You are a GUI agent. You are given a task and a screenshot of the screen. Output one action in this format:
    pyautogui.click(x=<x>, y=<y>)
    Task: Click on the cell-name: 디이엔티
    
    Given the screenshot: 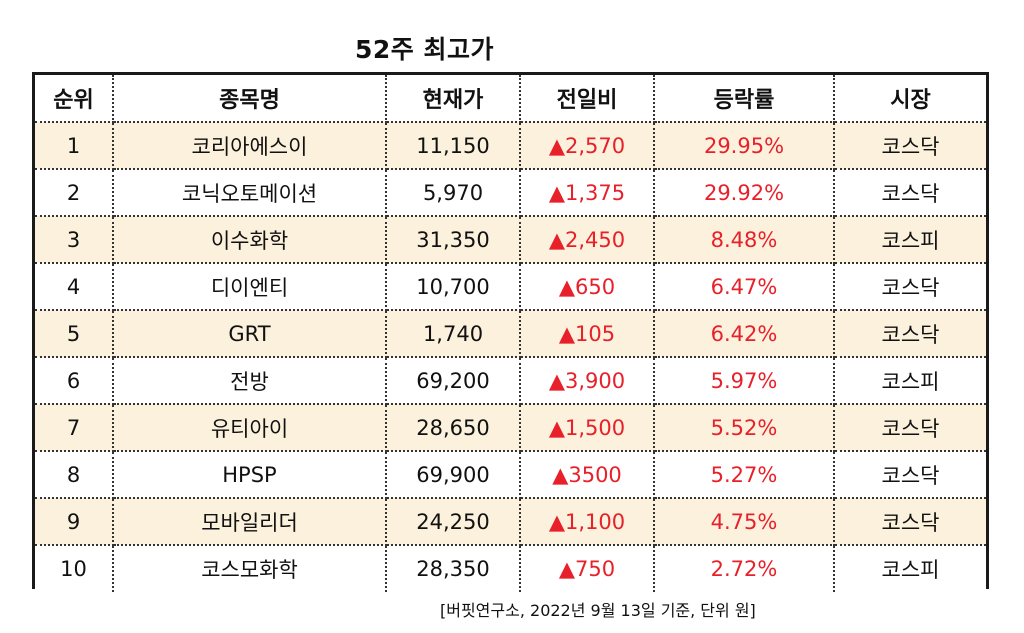 What is the action you would take?
    pyautogui.click(x=250, y=287)
    